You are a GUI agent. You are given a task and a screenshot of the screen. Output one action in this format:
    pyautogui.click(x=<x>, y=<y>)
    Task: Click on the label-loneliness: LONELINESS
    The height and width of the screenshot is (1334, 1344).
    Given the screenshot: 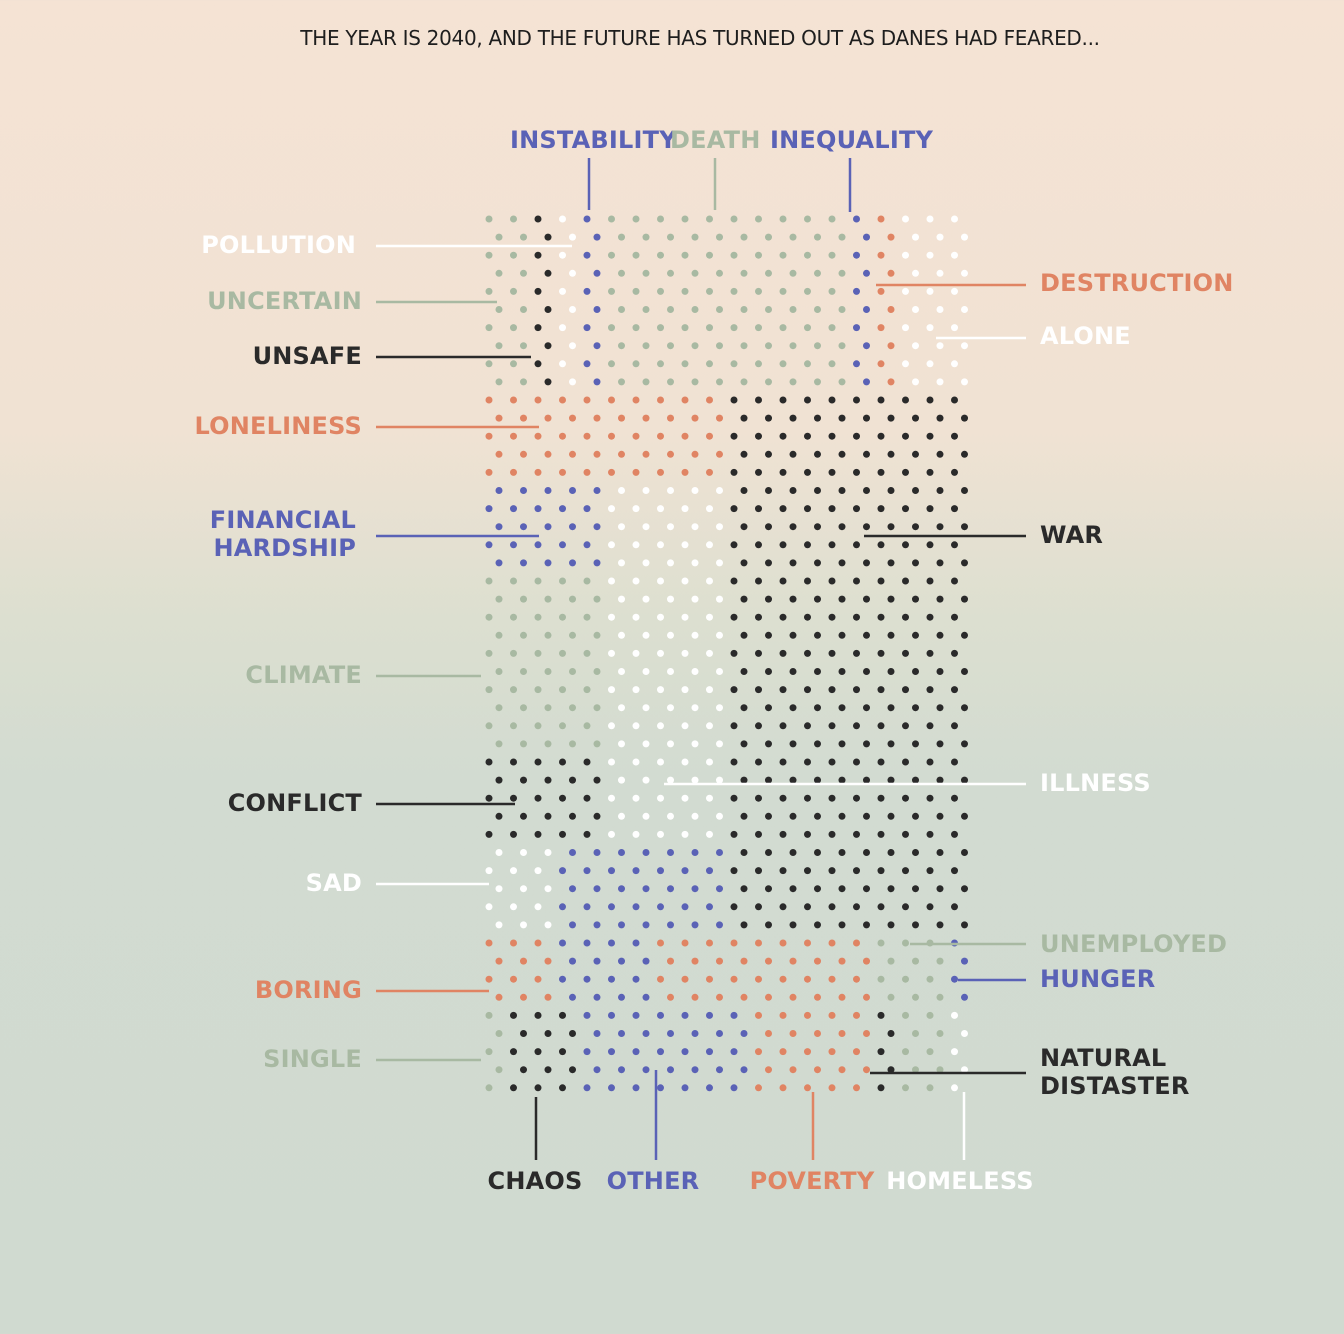 What is the action you would take?
    pyautogui.click(x=278, y=426)
    